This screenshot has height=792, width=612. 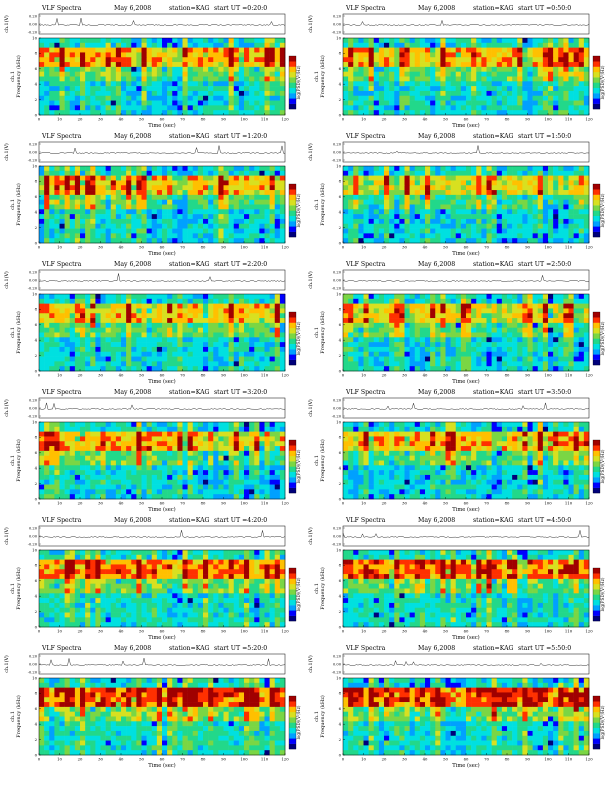 I want to click on trace-frame, so click(x=466, y=24).